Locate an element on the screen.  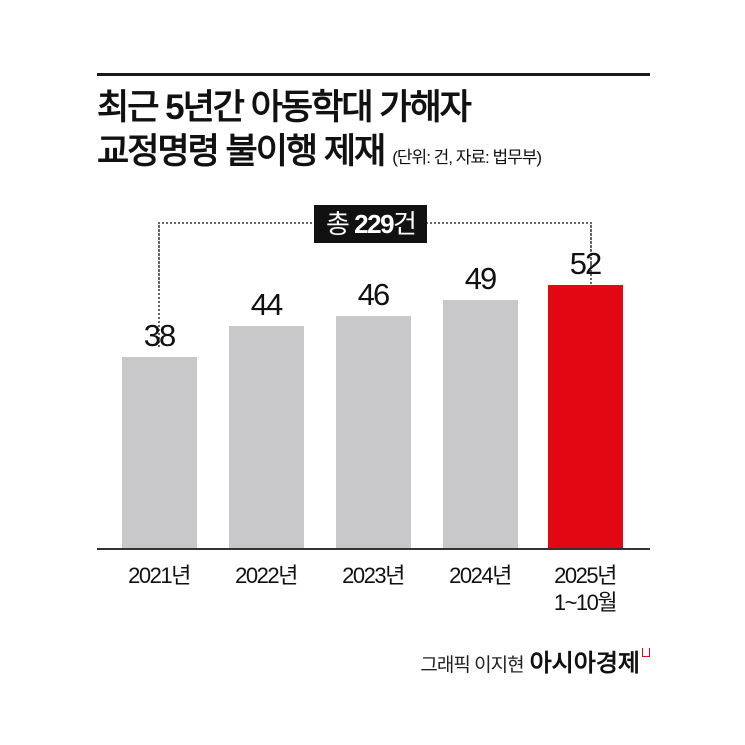
total-bracket-left-drop is located at coordinates (159, 284).